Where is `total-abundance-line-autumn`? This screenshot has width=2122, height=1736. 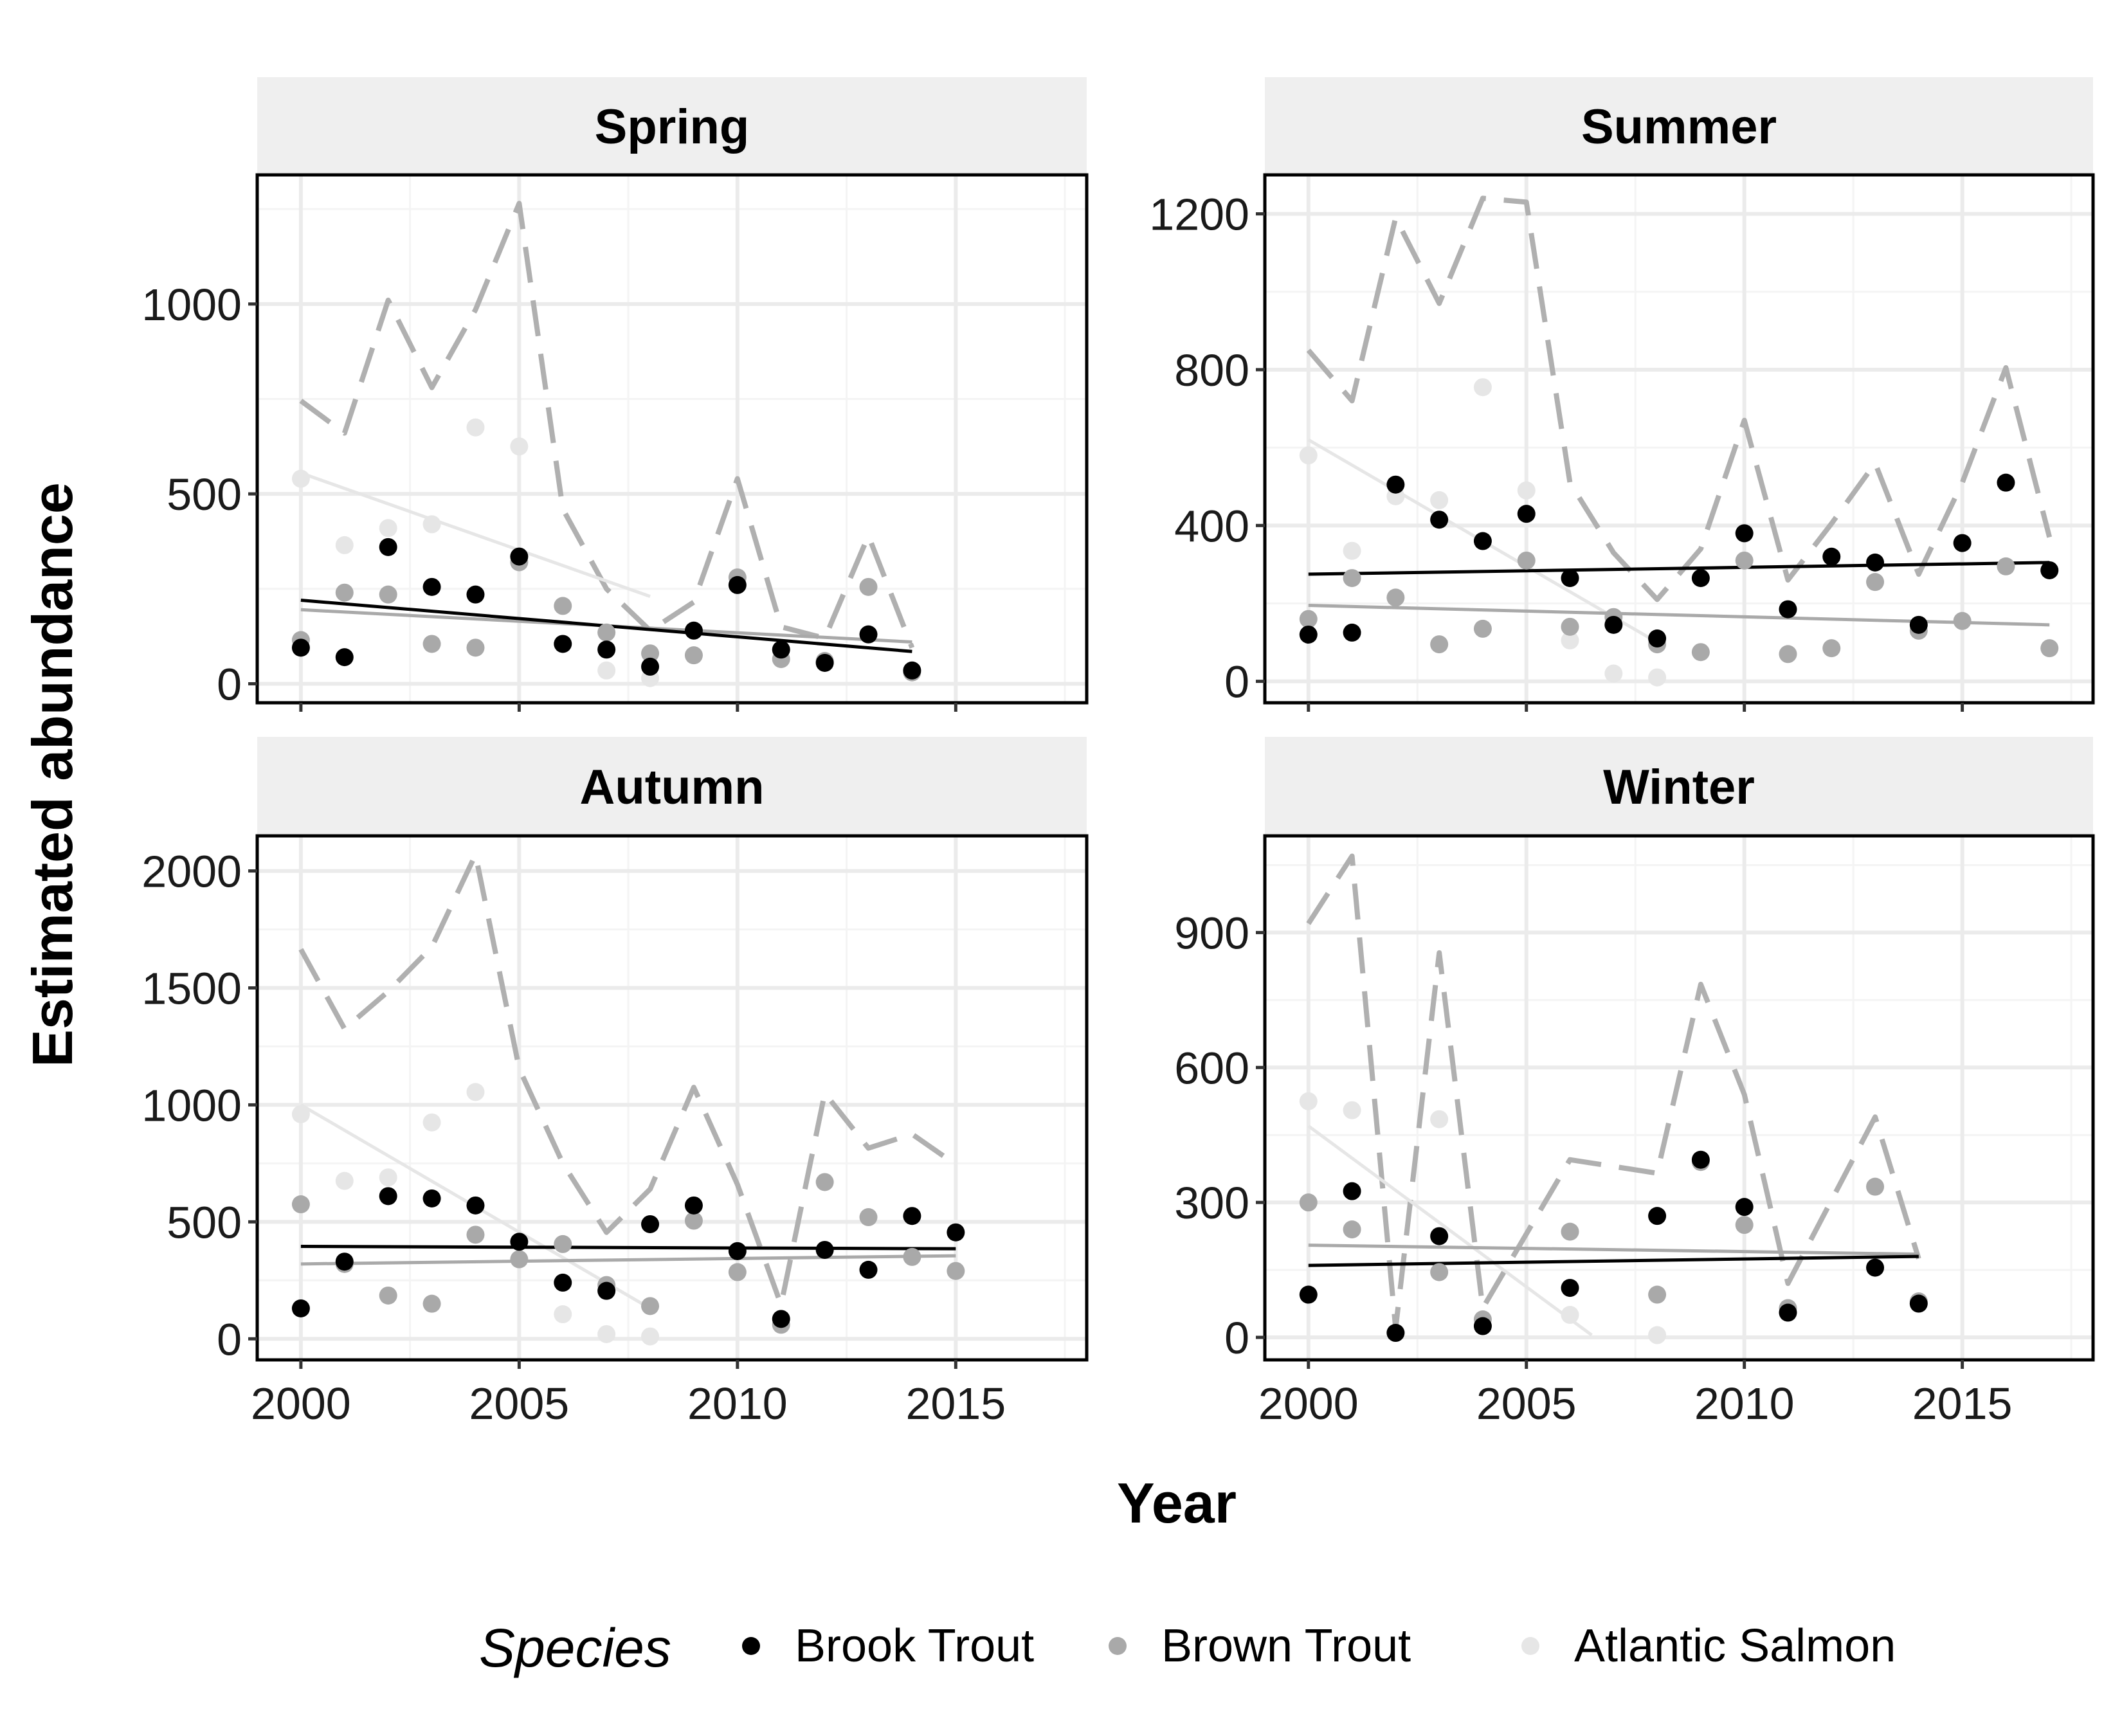 total-abundance-line-autumn is located at coordinates (627, 1080).